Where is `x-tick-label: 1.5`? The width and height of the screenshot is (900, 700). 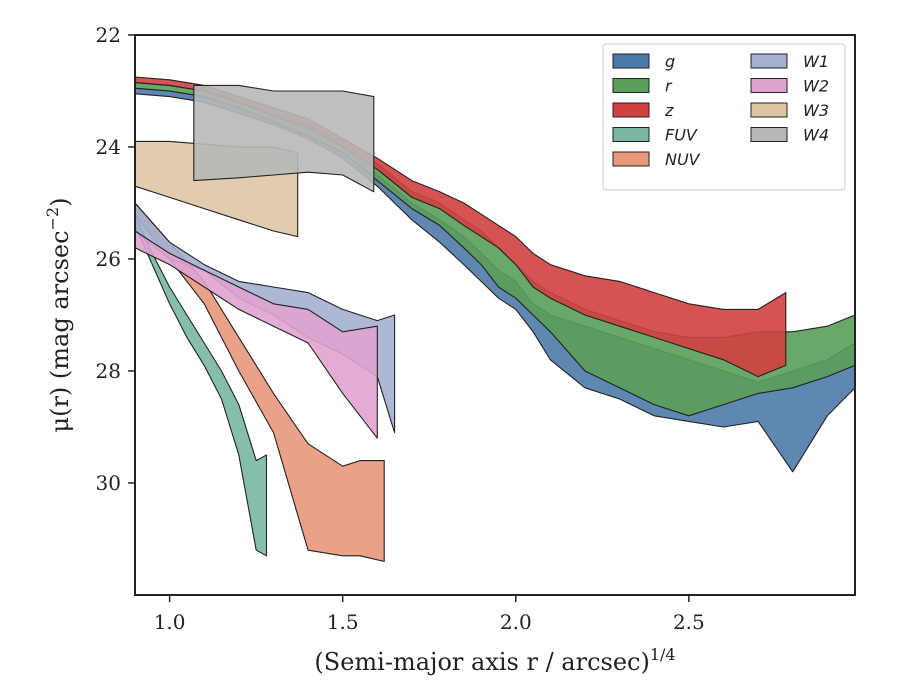
x-tick-label: 1.5 is located at coordinates (343, 622).